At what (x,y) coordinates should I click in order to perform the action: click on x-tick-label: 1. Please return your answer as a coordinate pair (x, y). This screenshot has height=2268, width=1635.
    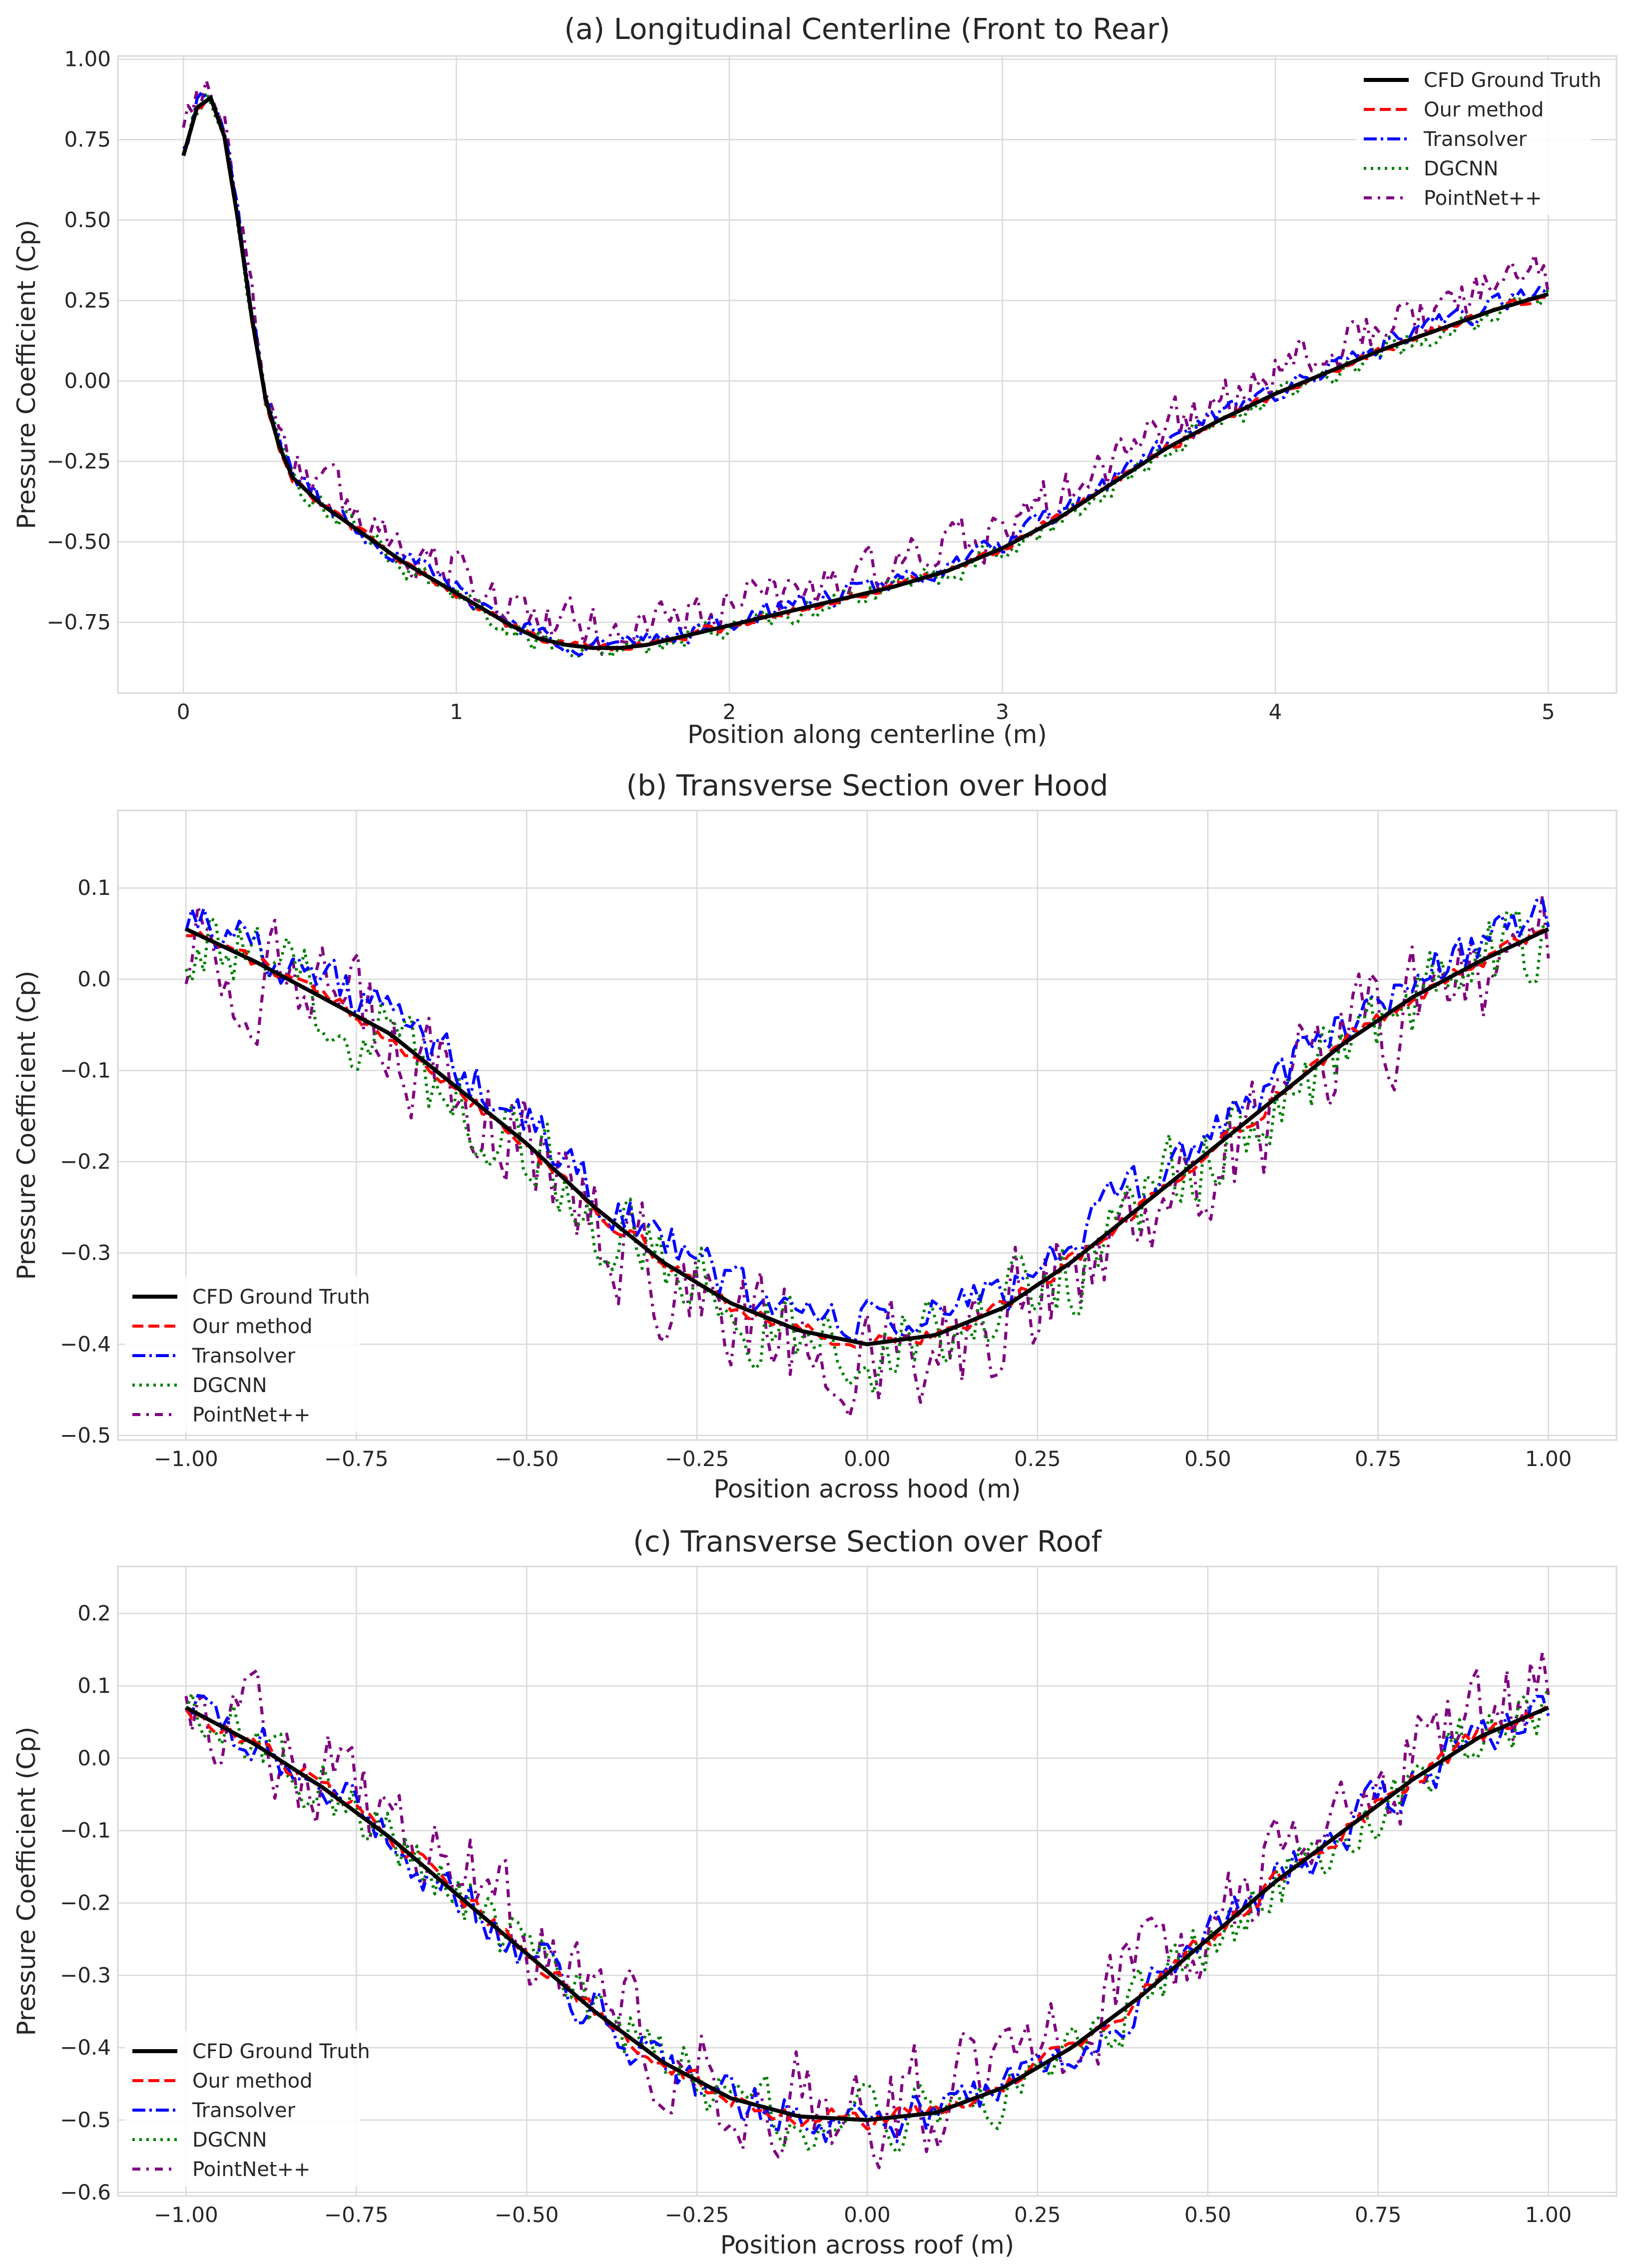
    Looking at the image, I should click on (456, 712).